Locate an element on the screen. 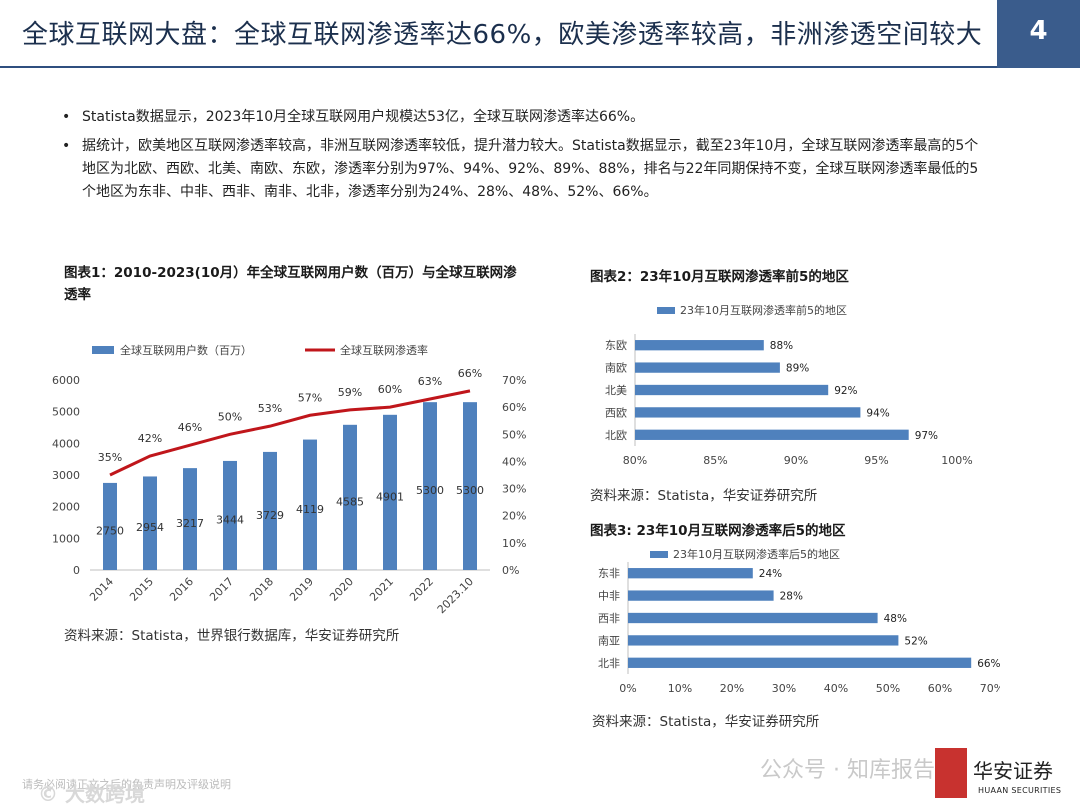  logo-seal-icon is located at coordinates (951, 773).